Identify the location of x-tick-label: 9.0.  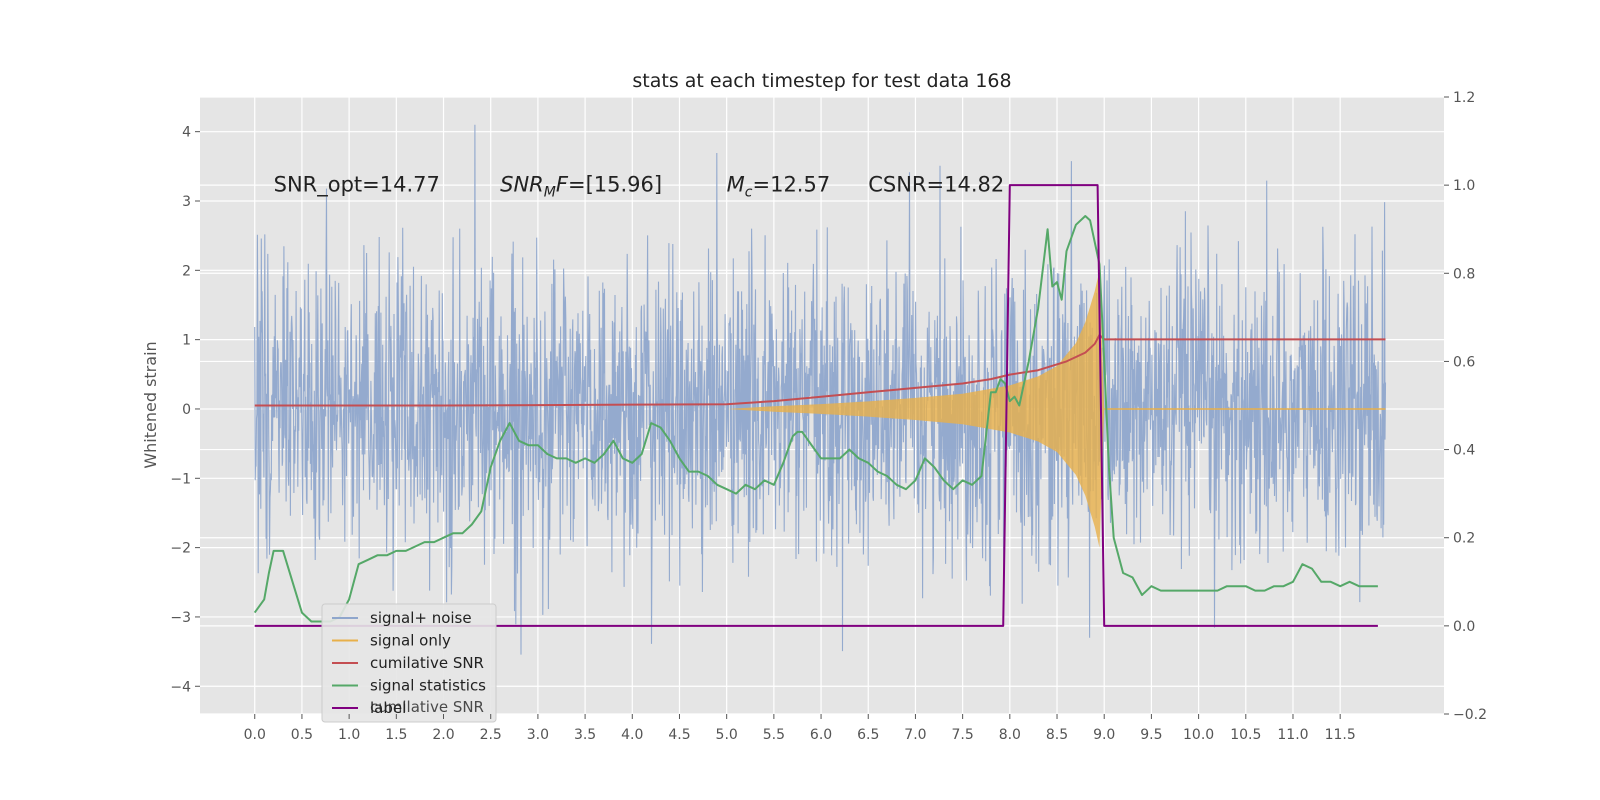
(1104, 735).